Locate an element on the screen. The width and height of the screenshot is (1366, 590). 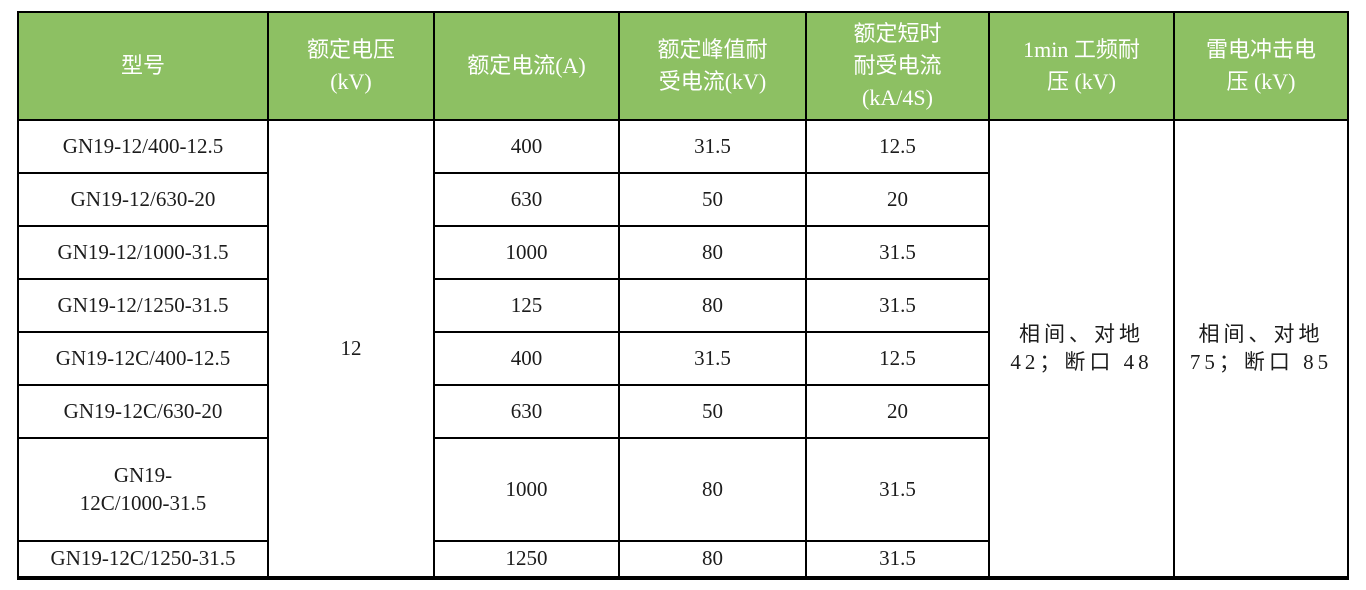
header-rated-current: 额定电流(A) is located at coordinates (526, 66).